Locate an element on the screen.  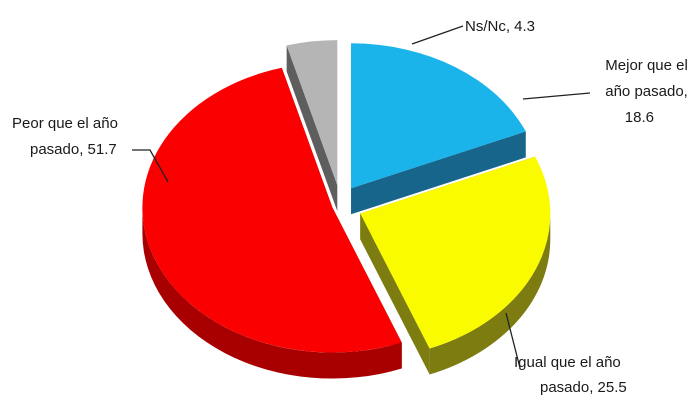
leader-line-peor is located at coordinates (150, 166).